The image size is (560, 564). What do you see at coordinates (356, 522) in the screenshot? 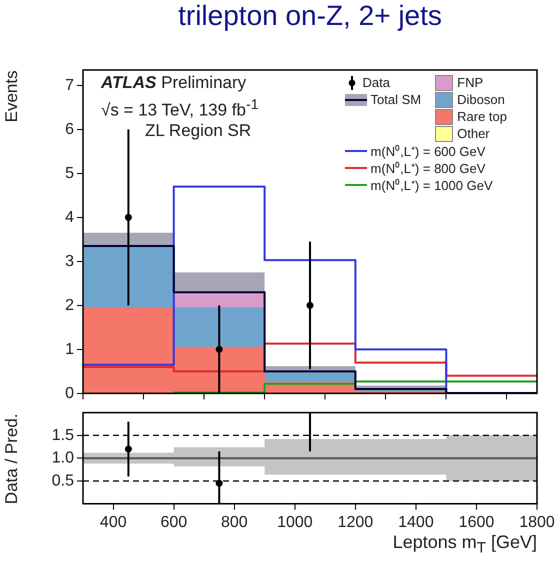
I see `x-tick-label: 1200` at bounding box center [356, 522].